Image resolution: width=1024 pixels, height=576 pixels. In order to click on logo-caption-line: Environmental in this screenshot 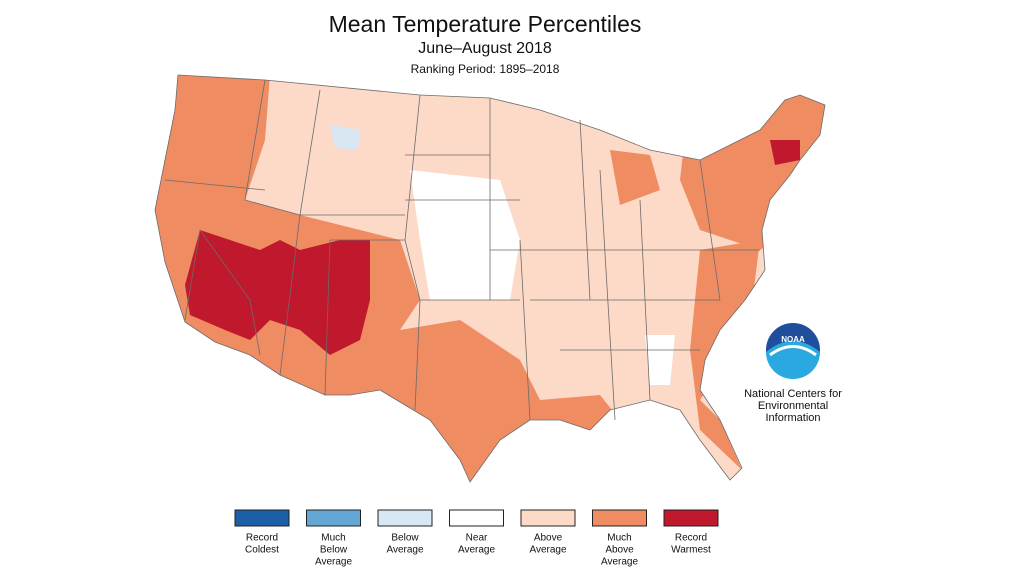, I will do `click(793, 406)`.